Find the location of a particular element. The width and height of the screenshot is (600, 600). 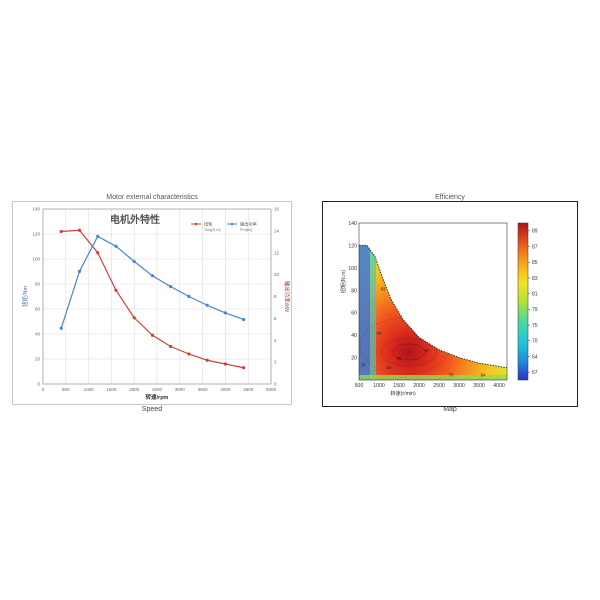

map-x-tick-label: 3000 is located at coordinates (459, 386).